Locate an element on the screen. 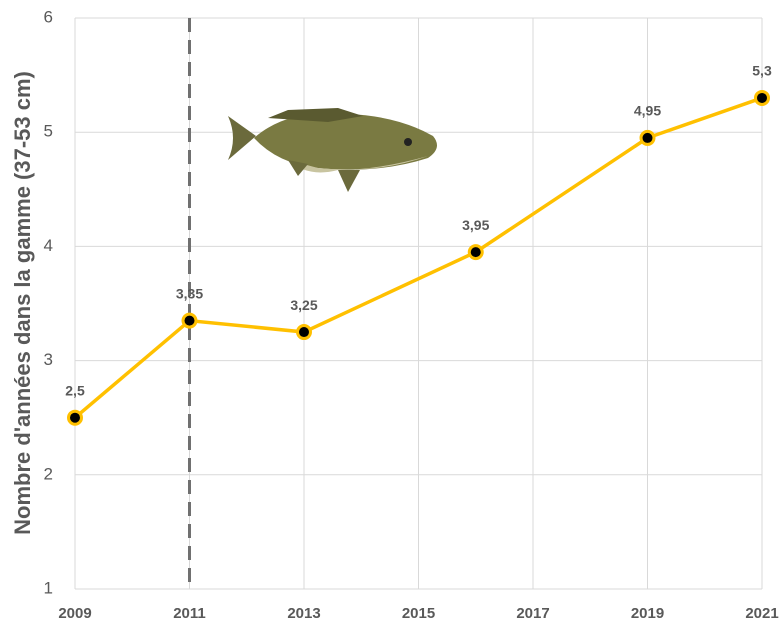 The height and width of the screenshot is (631, 783). y-tick-label: 3 is located at coordinates (48, 359).